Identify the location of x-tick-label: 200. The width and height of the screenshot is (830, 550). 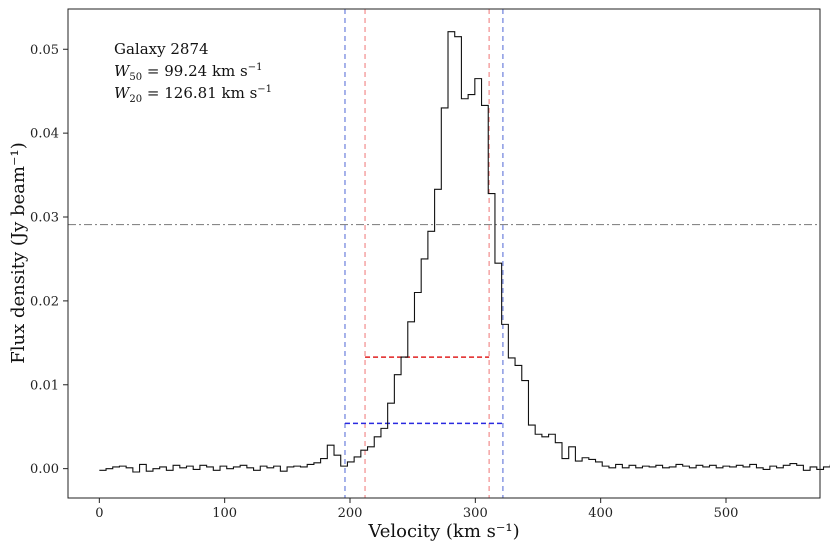
(350, 513).